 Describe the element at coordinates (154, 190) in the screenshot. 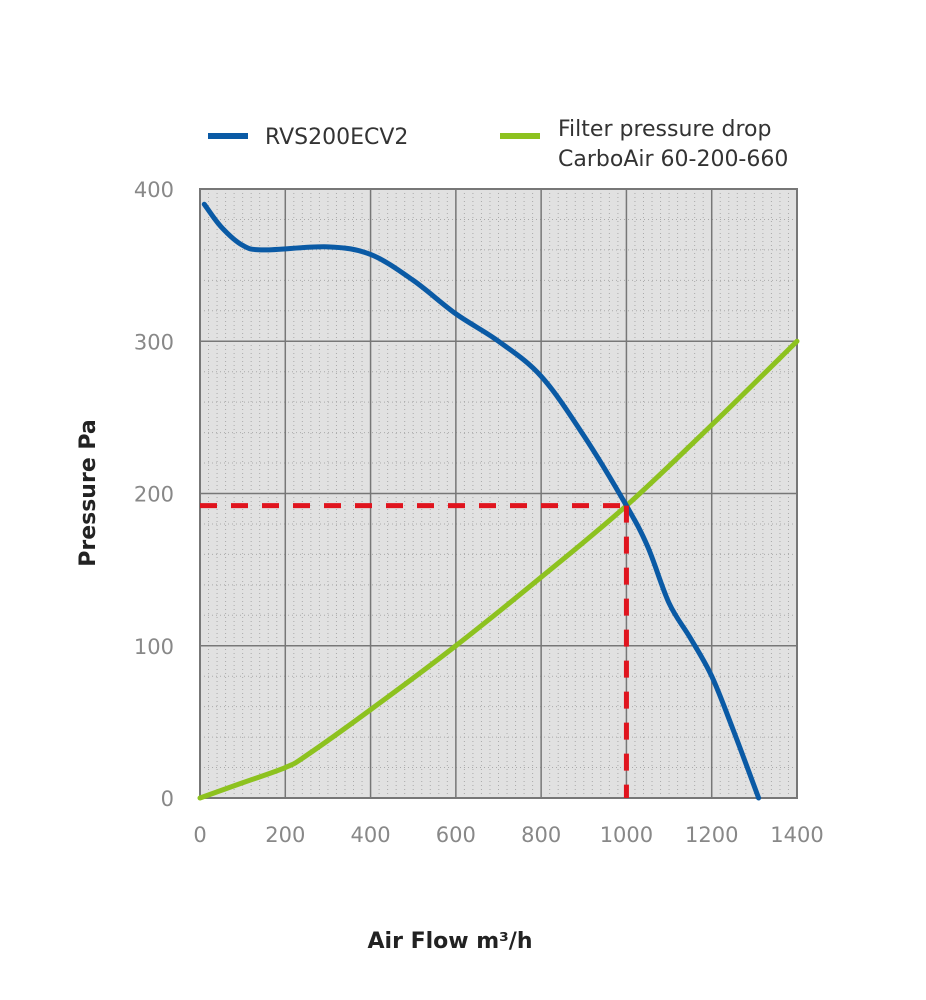

I see `y-tick-label: 400` at that location.